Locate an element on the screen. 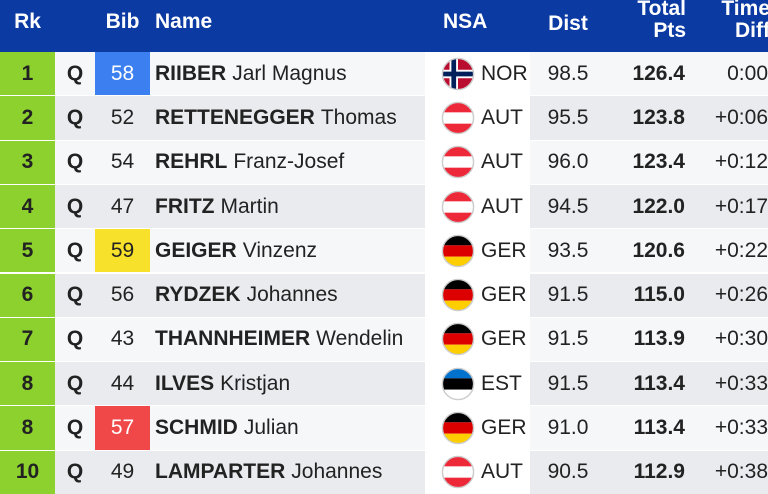 The image size is (768, 494). nsa-code: EST is located at coordinates (501, 383).